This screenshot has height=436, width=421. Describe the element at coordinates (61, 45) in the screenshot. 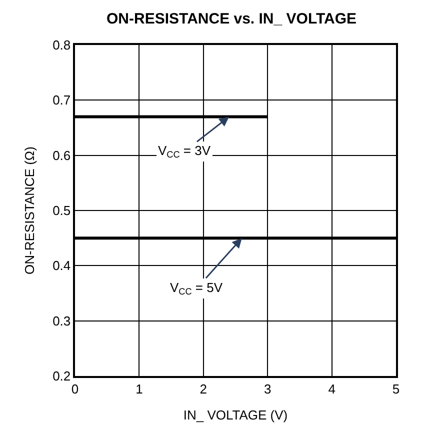

I see `y-tick-label: 0.8` at that location.